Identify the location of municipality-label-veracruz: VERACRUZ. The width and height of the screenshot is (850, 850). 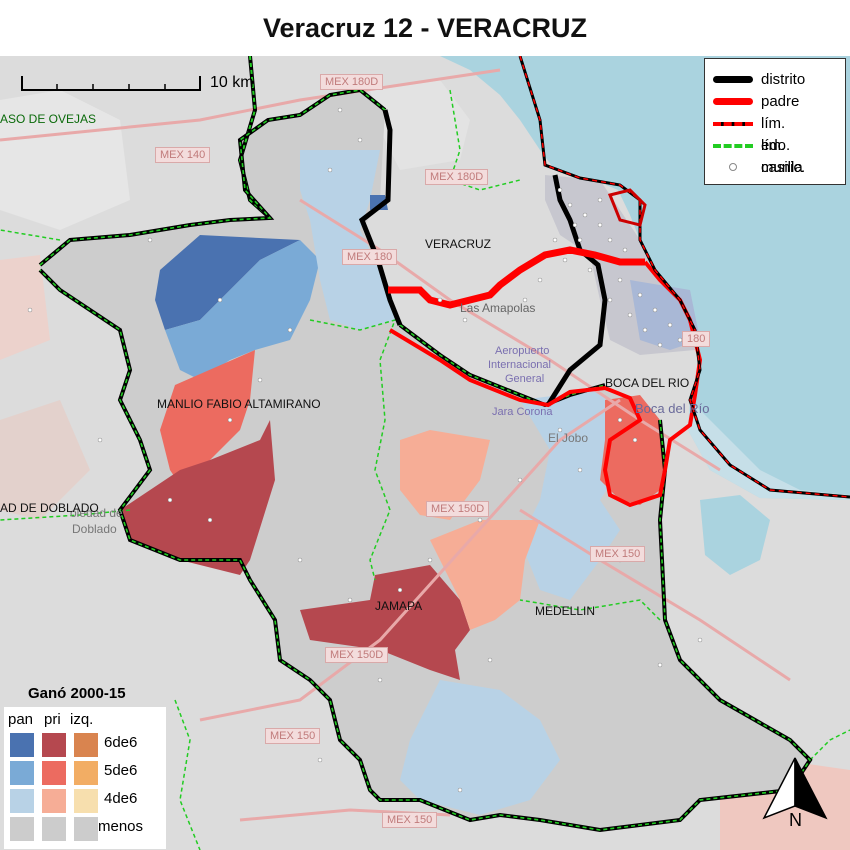
(458, 244).